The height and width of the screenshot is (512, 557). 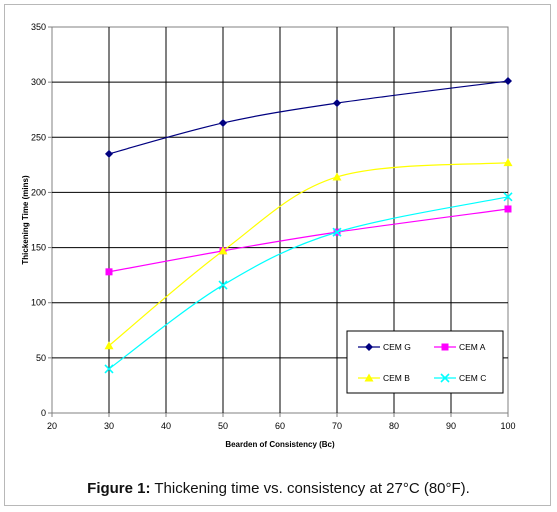 I want to click on caption-label: Figure 1:, so click(x=119, y=488).